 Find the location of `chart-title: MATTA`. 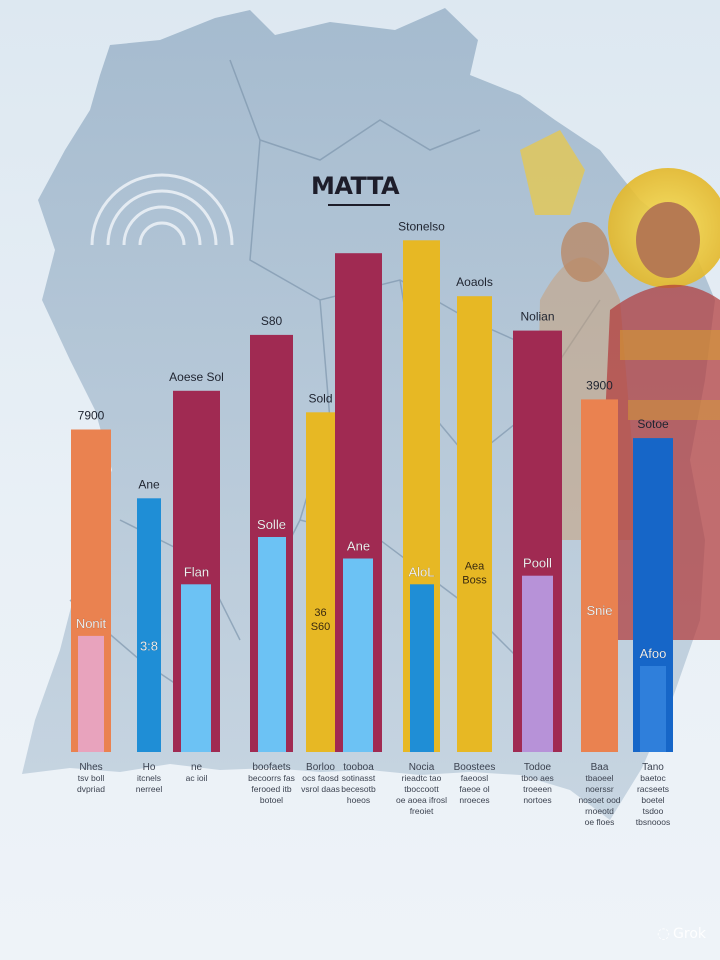

chart-title: MATTA is located at coordinates (355, 186).